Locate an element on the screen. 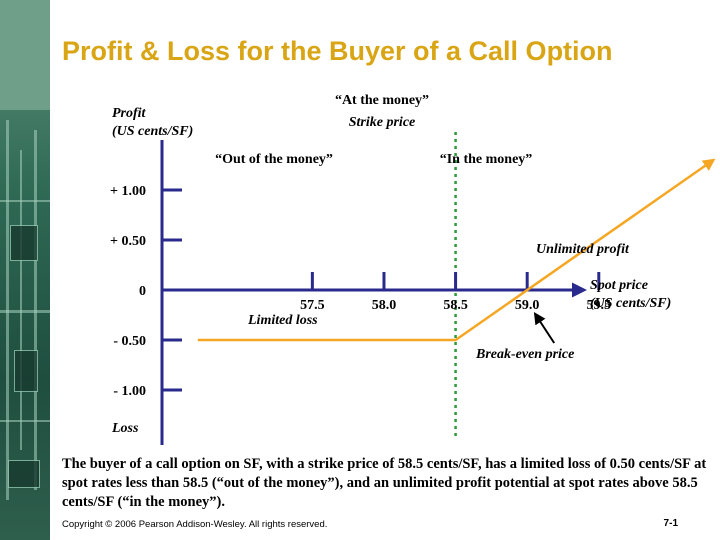  x-axis-label-line2: (US cents/SF) is located at coordinates (630, 303).